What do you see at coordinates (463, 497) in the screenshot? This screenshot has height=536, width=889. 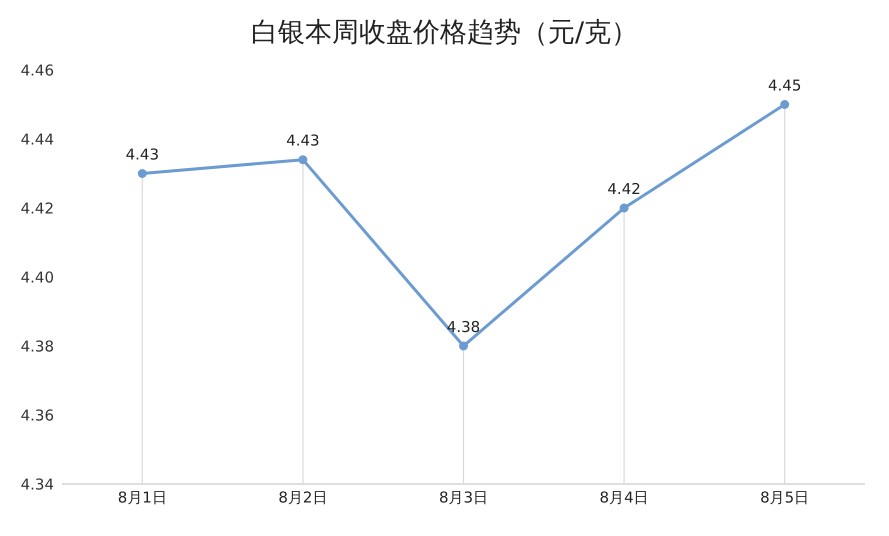 I see `x-tick-label: 8月3日` at bounding box center [463, 497].